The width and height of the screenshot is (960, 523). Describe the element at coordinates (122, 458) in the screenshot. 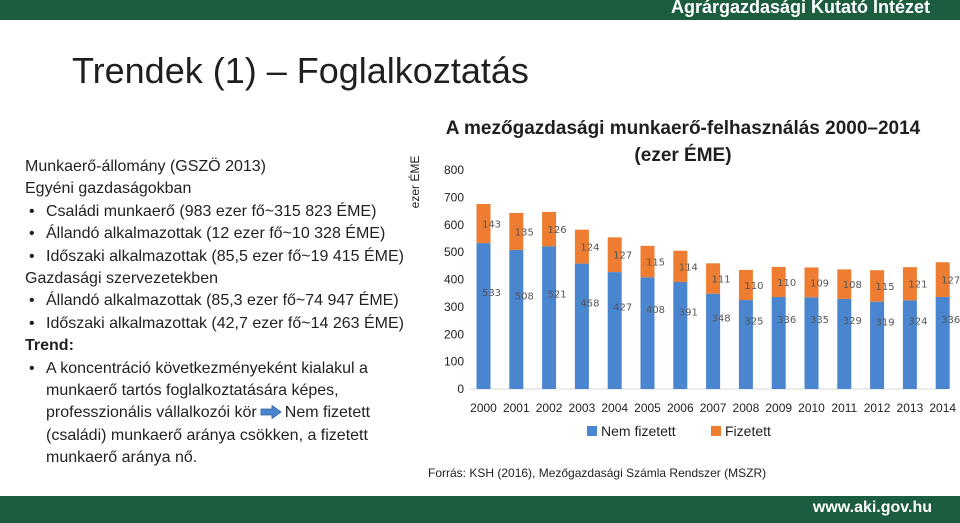

I see `bullet-continuation: munkaerő aránya nő.` at that location.